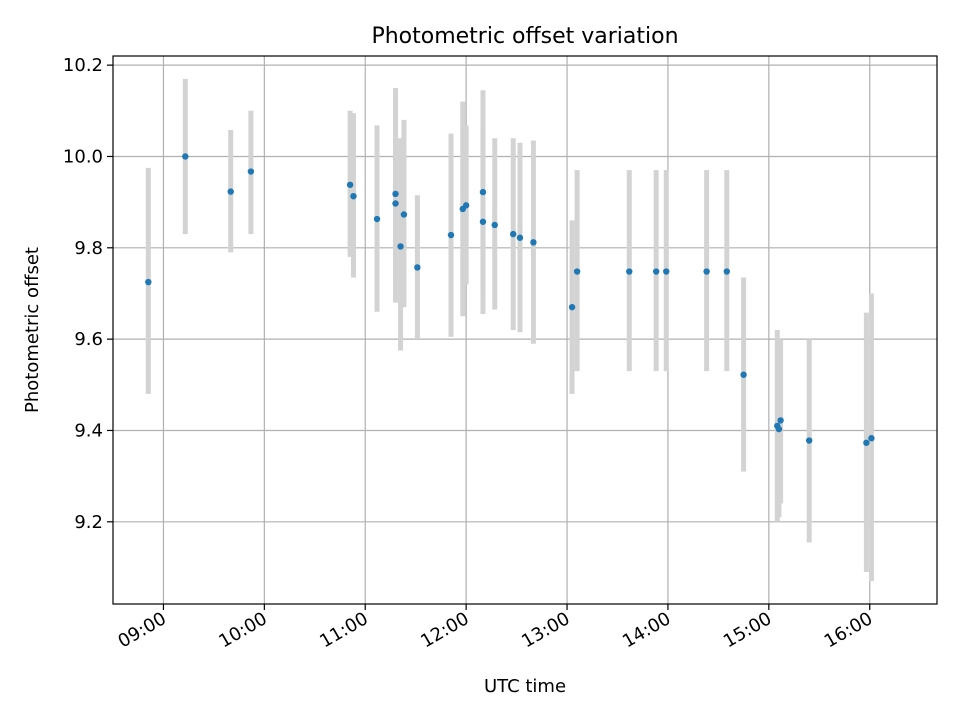 This screenshot has width=960, height=720. I want to click on y-tick-label: 10.2, so click(83, 65).